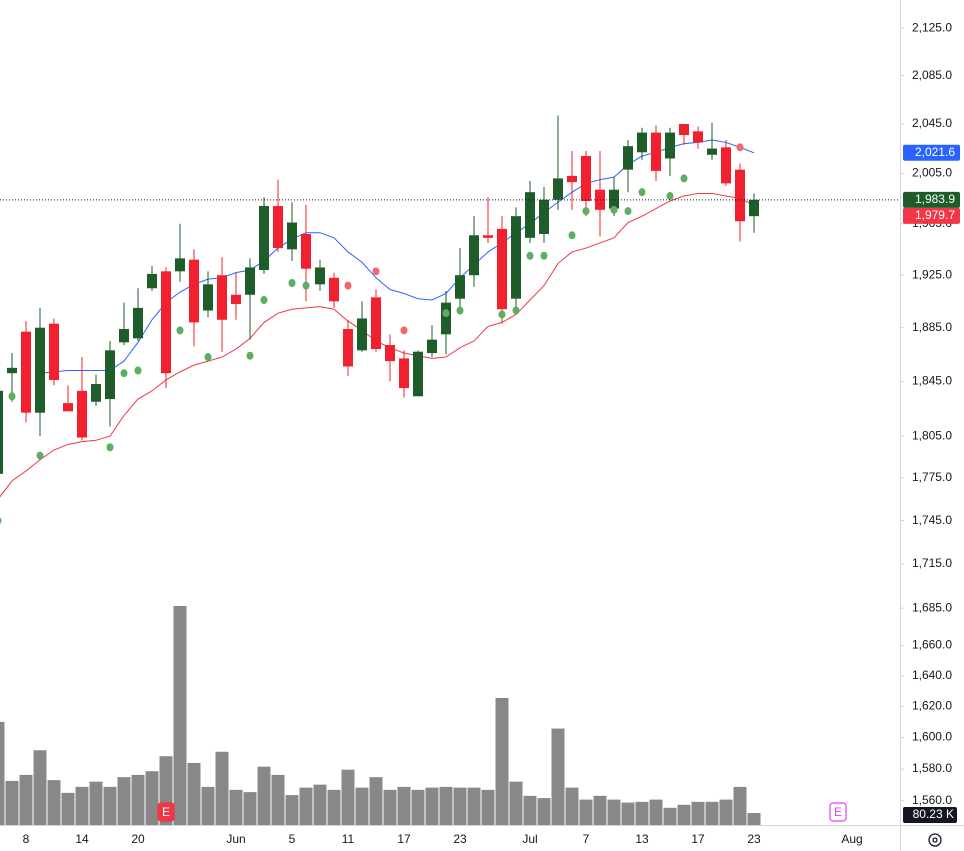 This screenshot has width=964, height=851. What do you see at coordinates (166, 812) in the screenshot?
I see `earnings-label: E` at bounding box center [166, 812].